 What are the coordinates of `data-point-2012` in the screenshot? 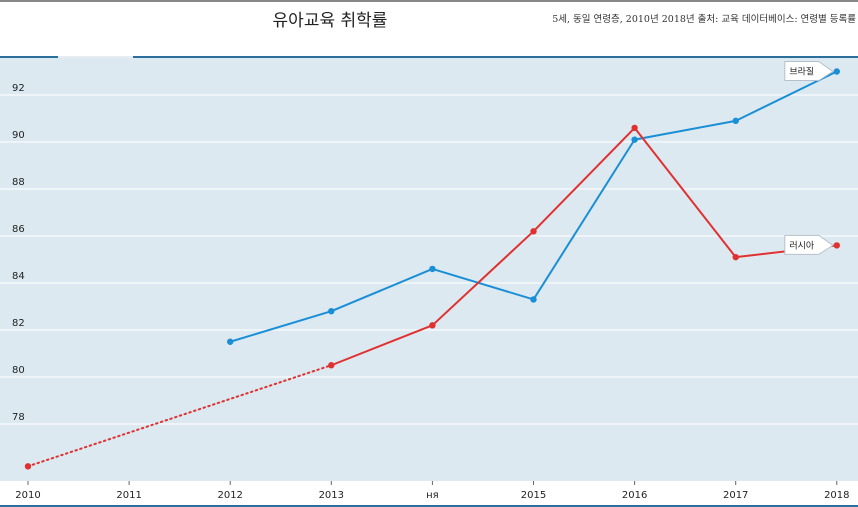 It's located at (230, 341).